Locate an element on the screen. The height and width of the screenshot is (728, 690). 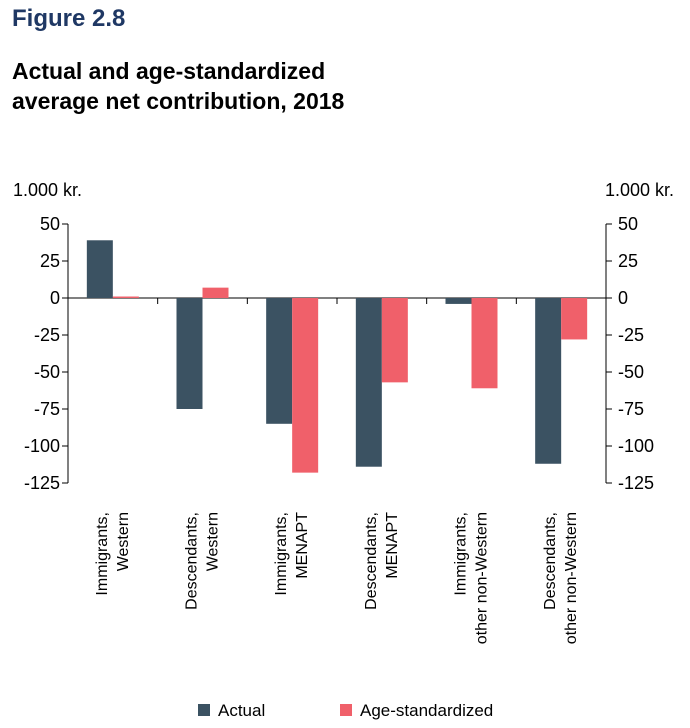
legend-label: Actual is located at coordinates (241, 710).